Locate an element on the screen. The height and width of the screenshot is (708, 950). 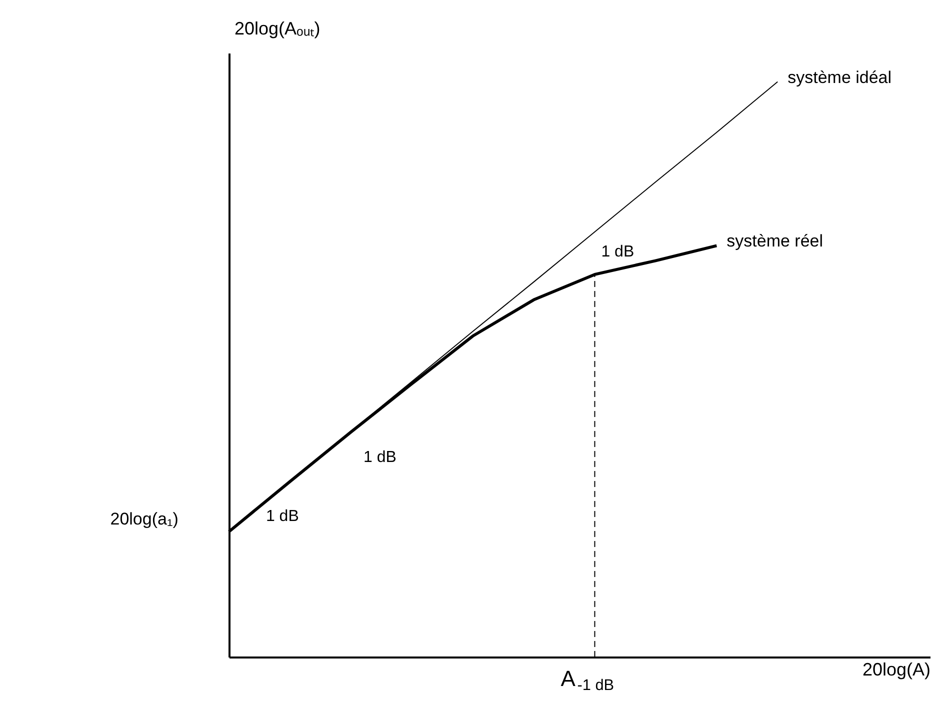
x-axis-title: 20log(A) is located at coordinates (896, 670).